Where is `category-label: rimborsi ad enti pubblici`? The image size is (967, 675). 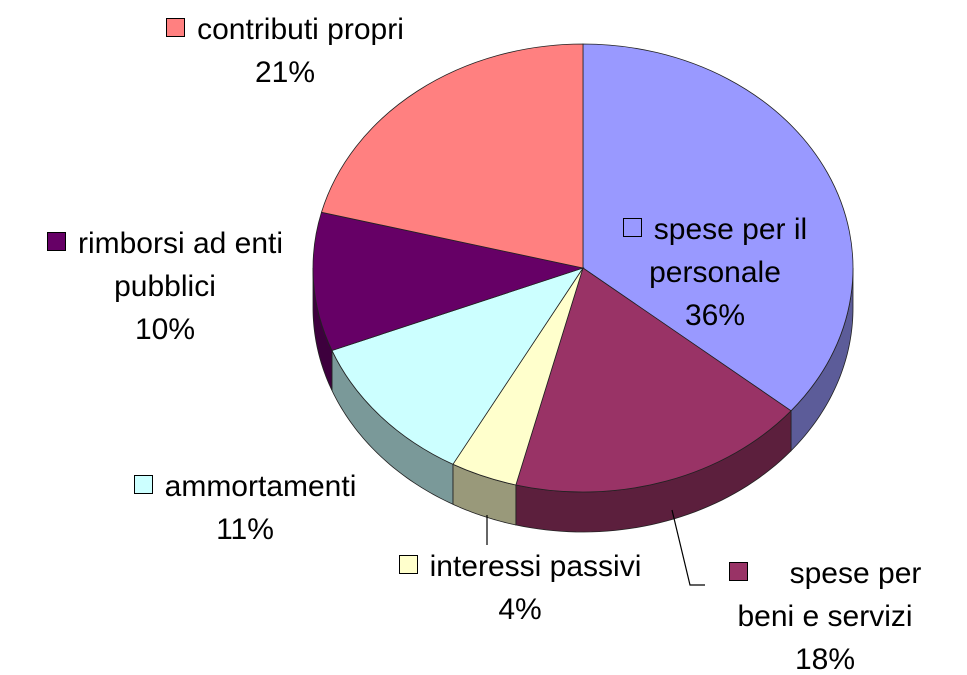
category-label: rimborsi ad enti pubblici is located at coordinates (180, 265).